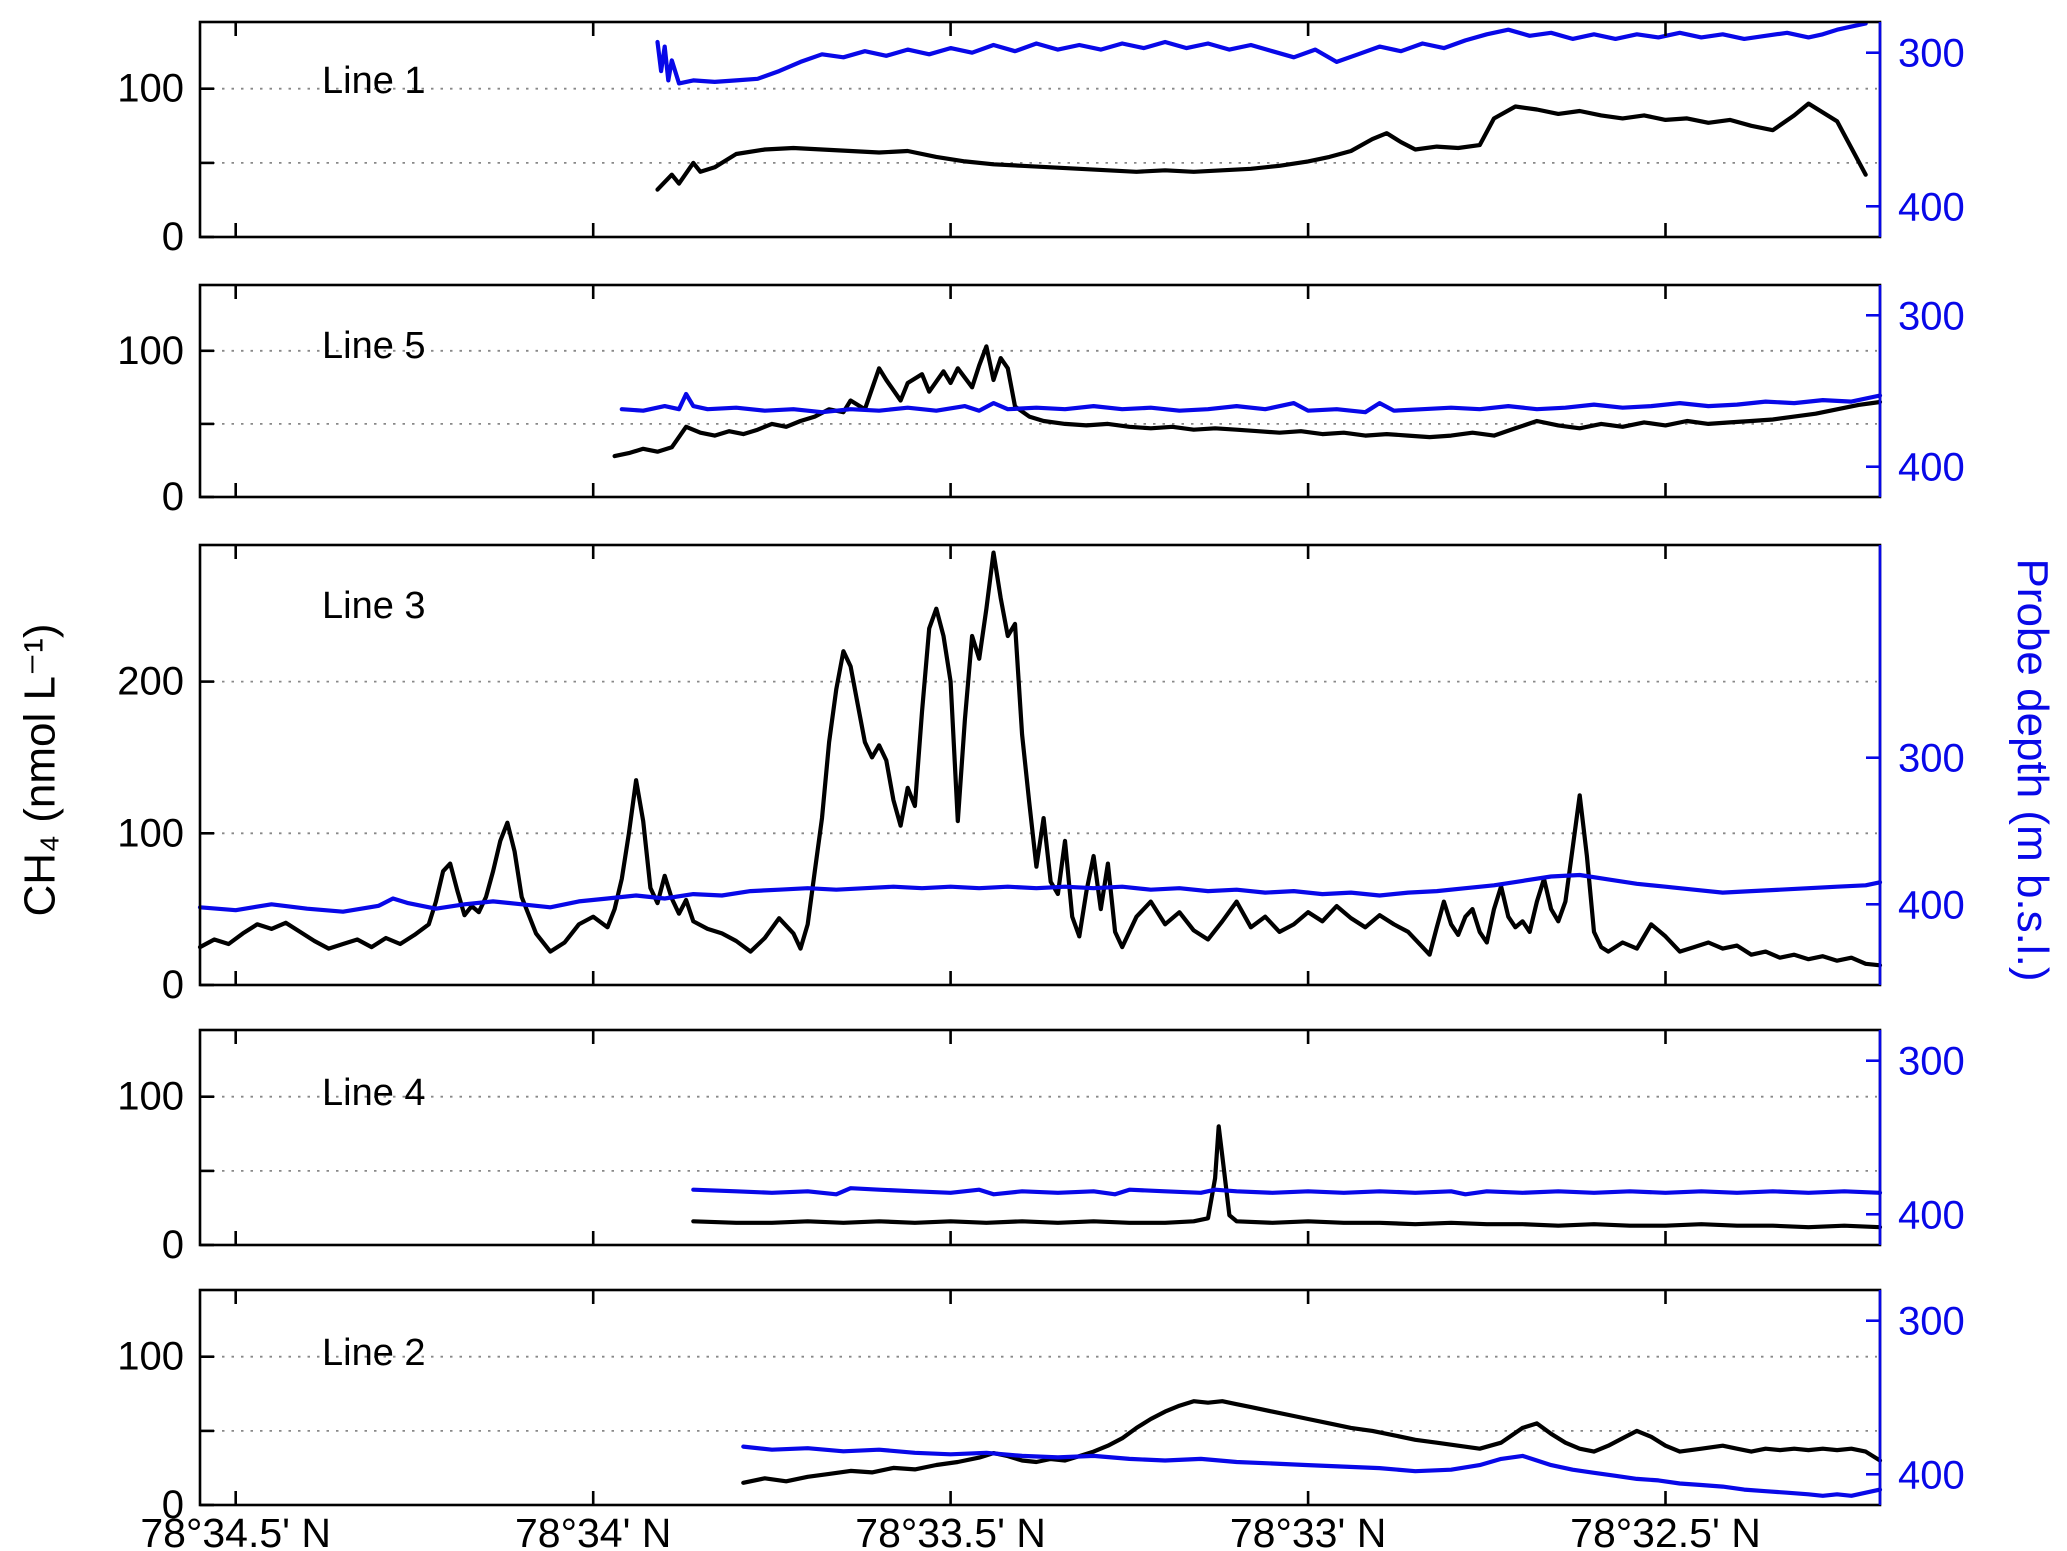 Image resolution: width=2067 pixels, height=1551 pixels. What do you see at coordinates (950, 1530) in the screenshot?
I see `x-tick-label: 78°33.5' N` at bounding box center [950, 1530].